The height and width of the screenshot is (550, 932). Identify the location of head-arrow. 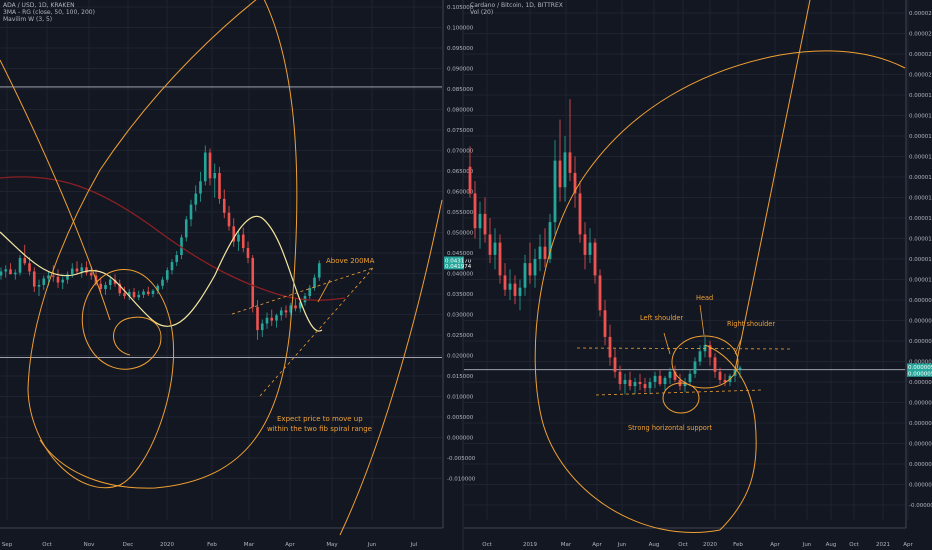
(702, 320).